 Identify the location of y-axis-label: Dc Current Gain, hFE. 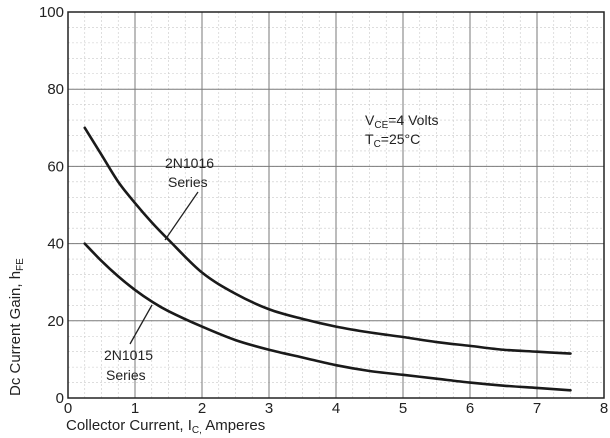
(16, 327).